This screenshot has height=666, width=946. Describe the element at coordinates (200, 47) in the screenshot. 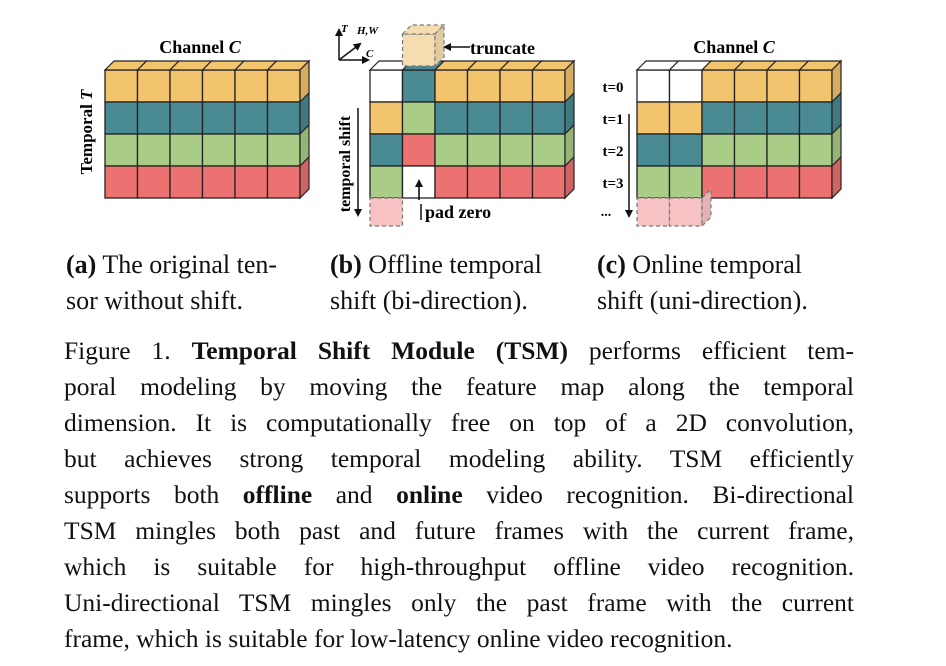

I see `panel-a-title: Channel C` at that location.